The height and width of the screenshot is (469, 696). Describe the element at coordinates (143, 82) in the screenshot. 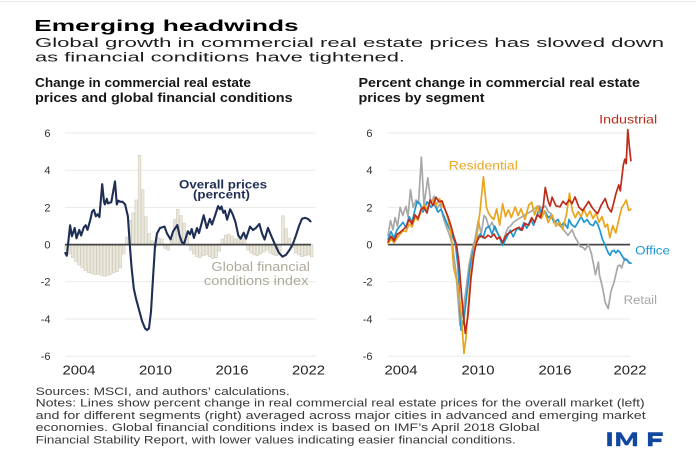

I see `svg-text:Change in commercial real esta: Change in commercial real estate` at that location.